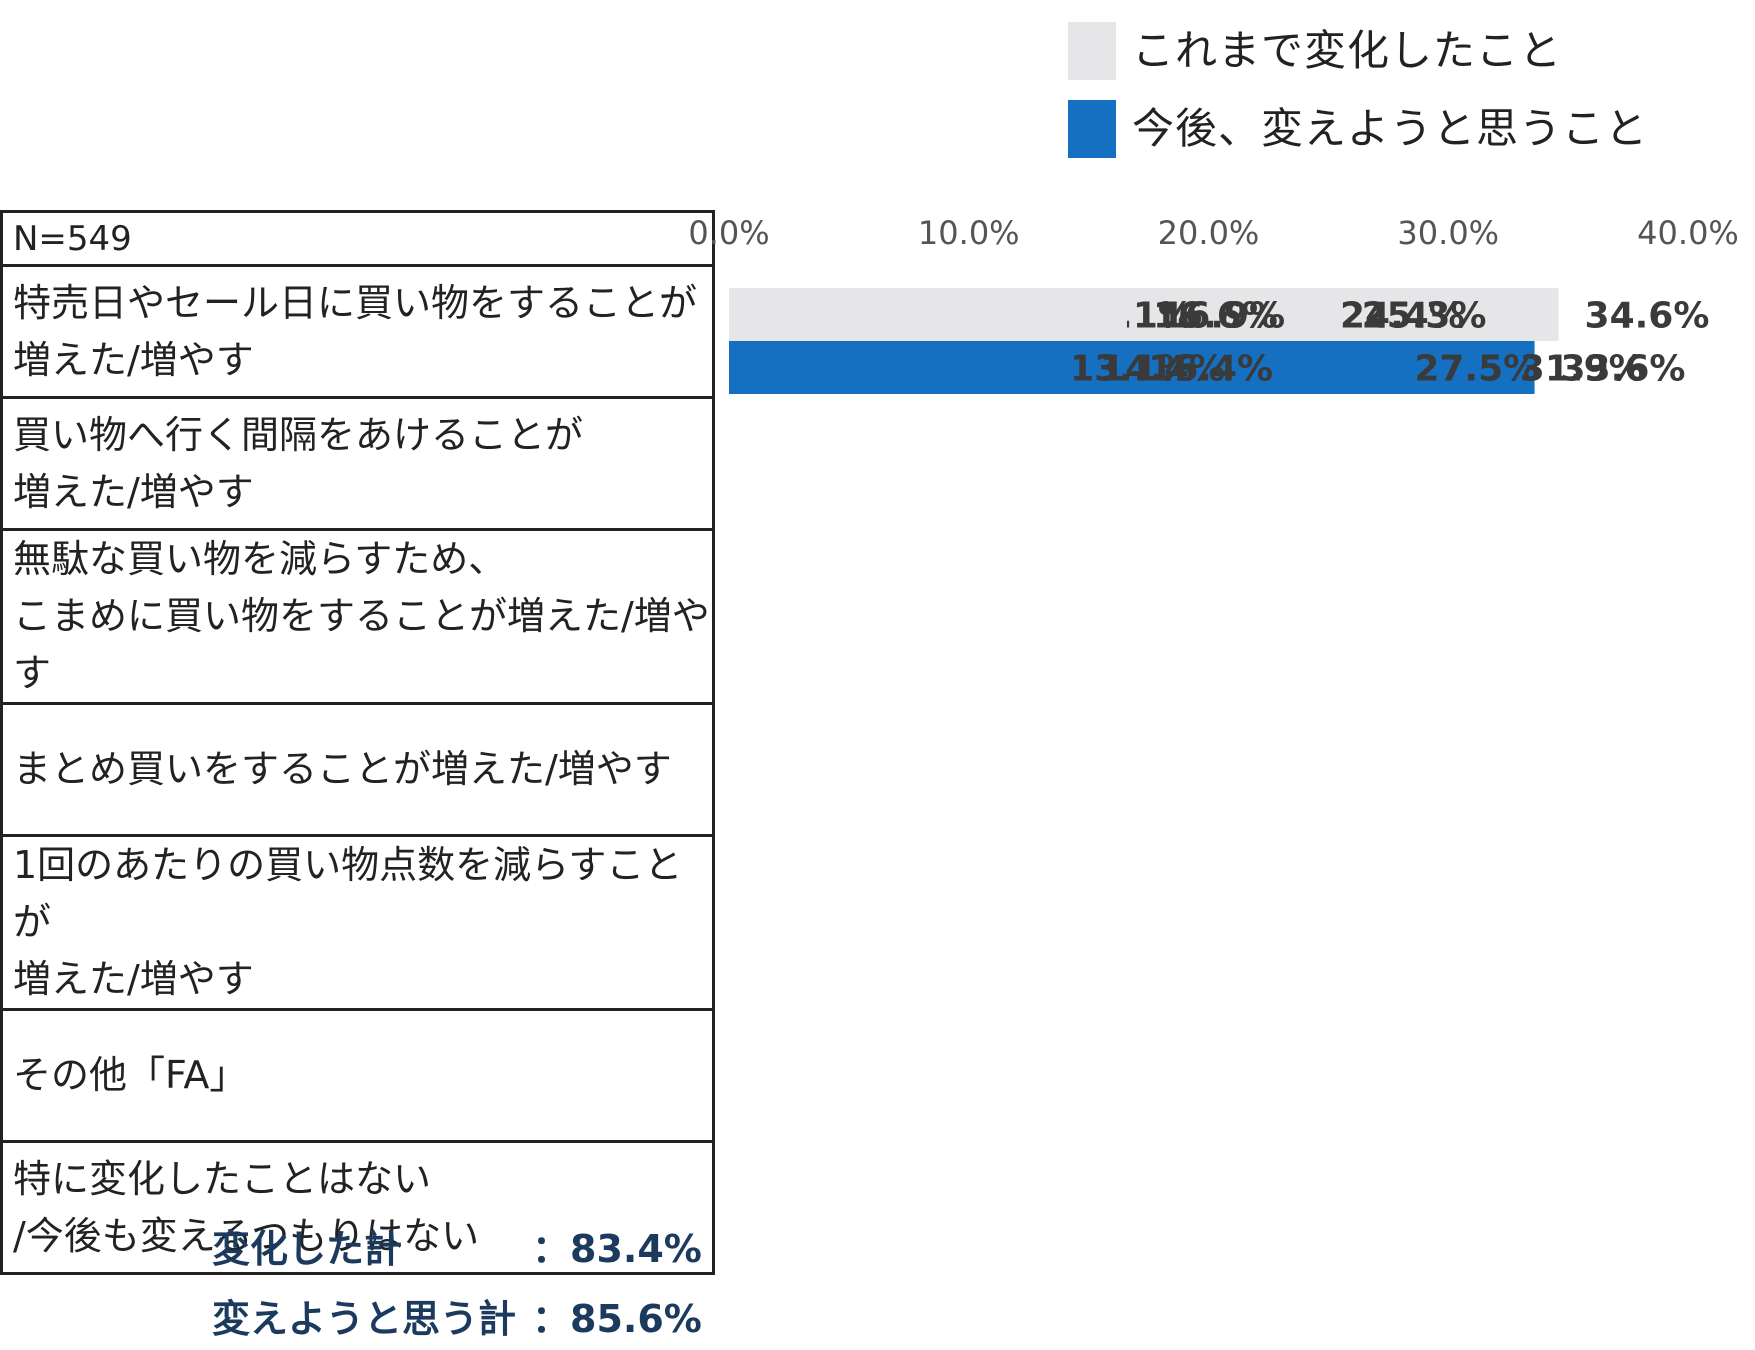  Describe the element at coordinates (357, 1075) in the screenshot. I see `table-row: その他「FA」` at that location.